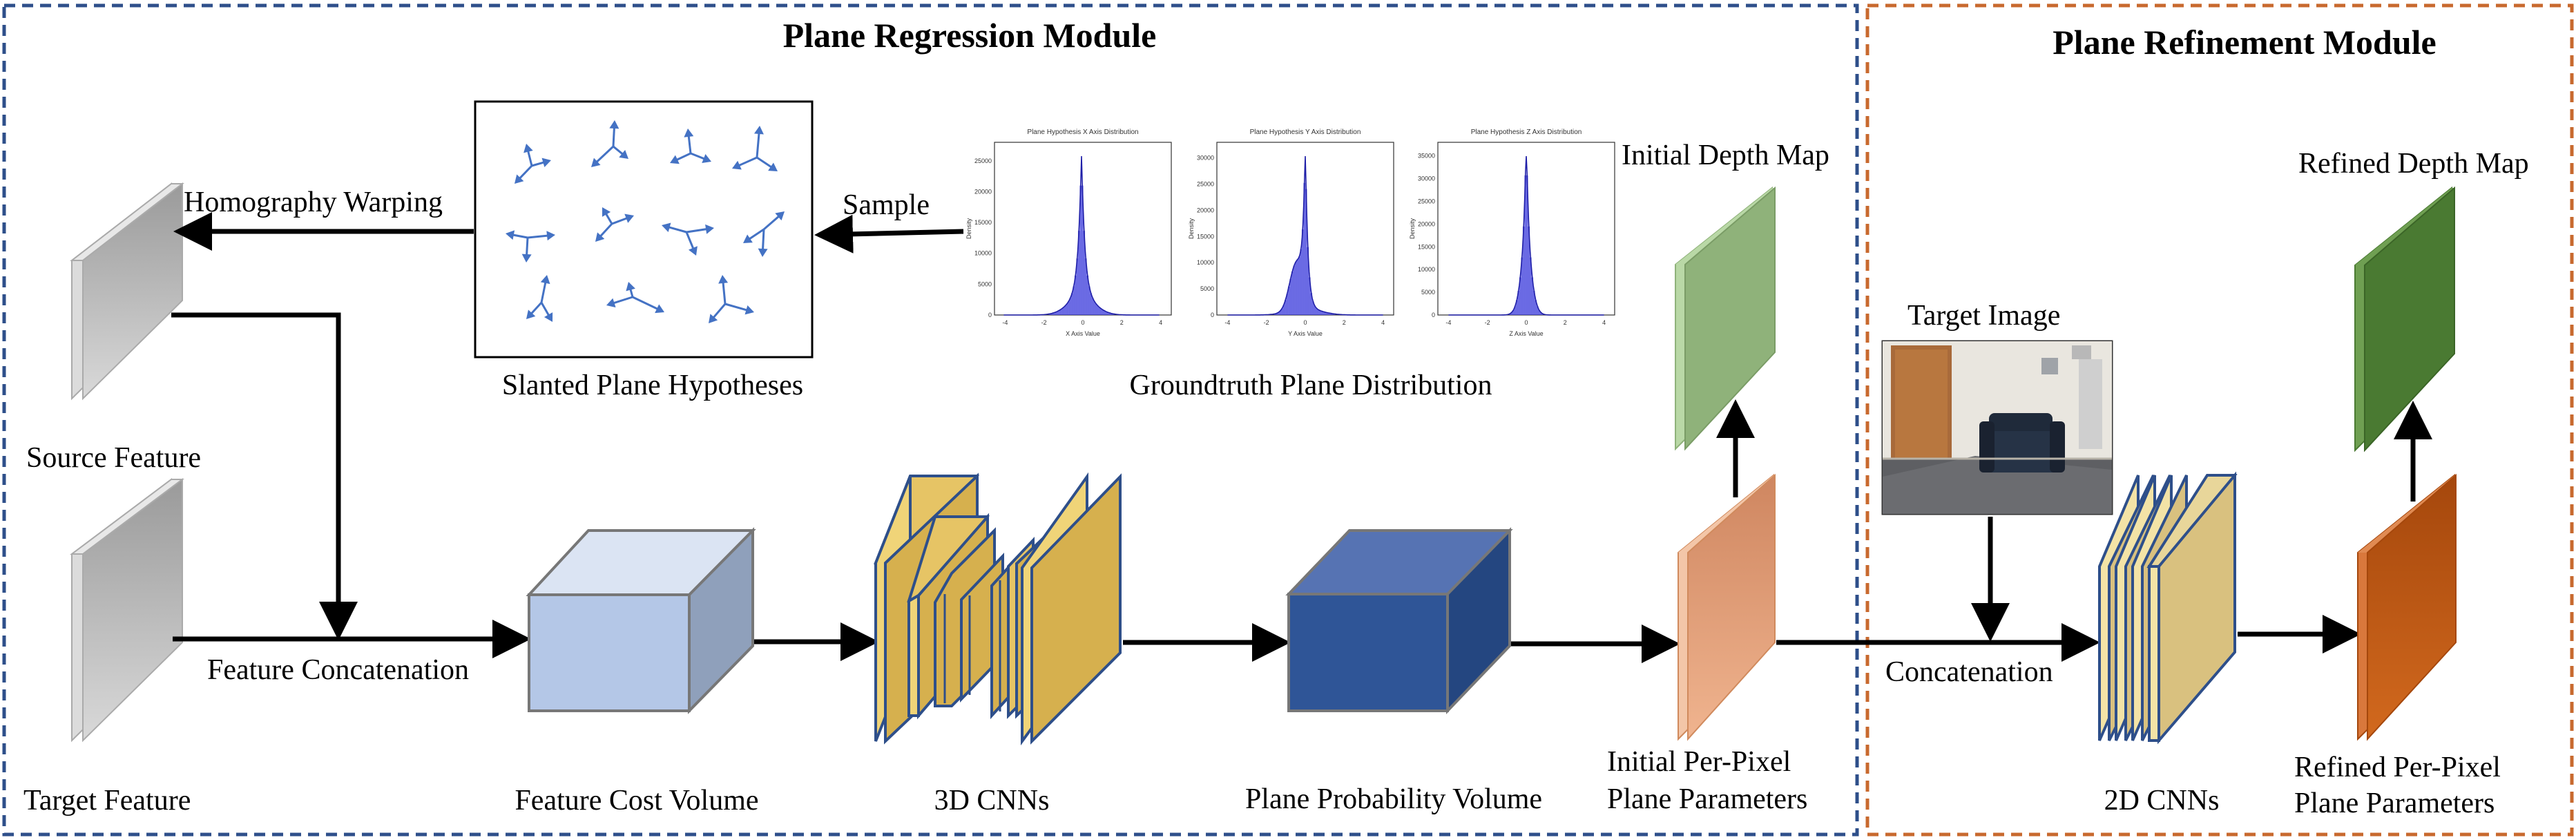 The height and width of the screenshot is (840, 2576). Describe the element at coordinates (1969, 672) in the screenshot. I see `concatenation-label: Concatenation` at that location.